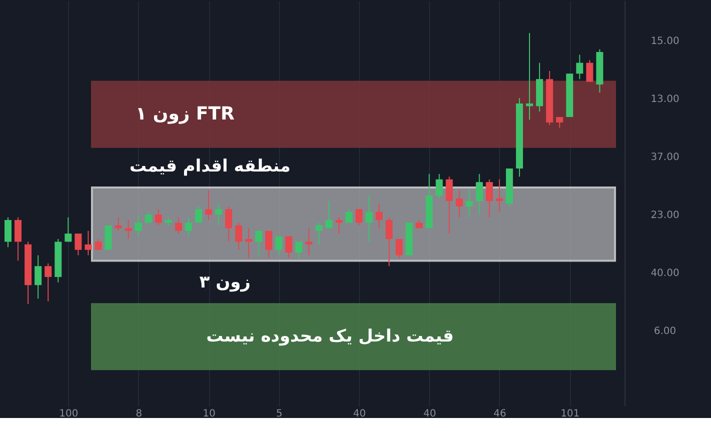  I want to click on text: 40.00, so click(665, 273).